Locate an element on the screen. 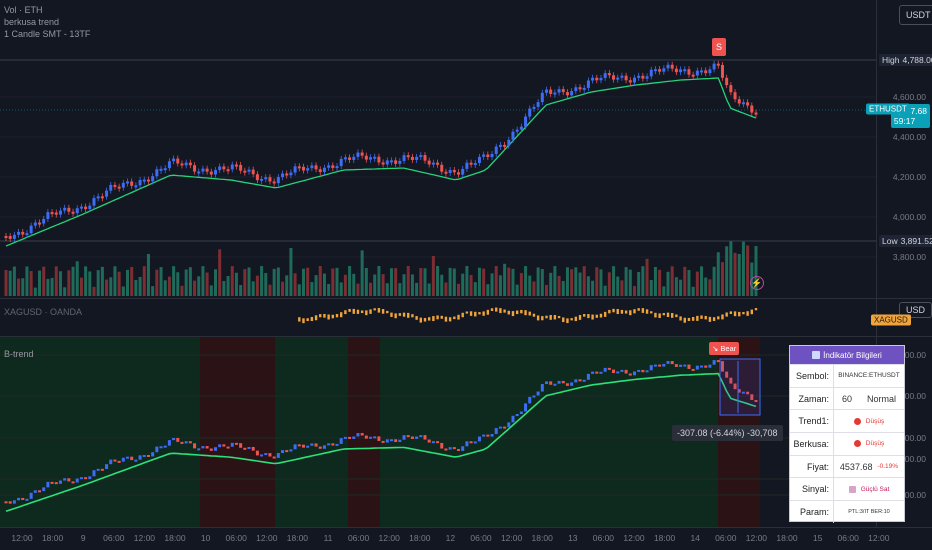 The width and height of the screenshot is (932, 550). xagusd-chart is located at coordinates (438, 317).